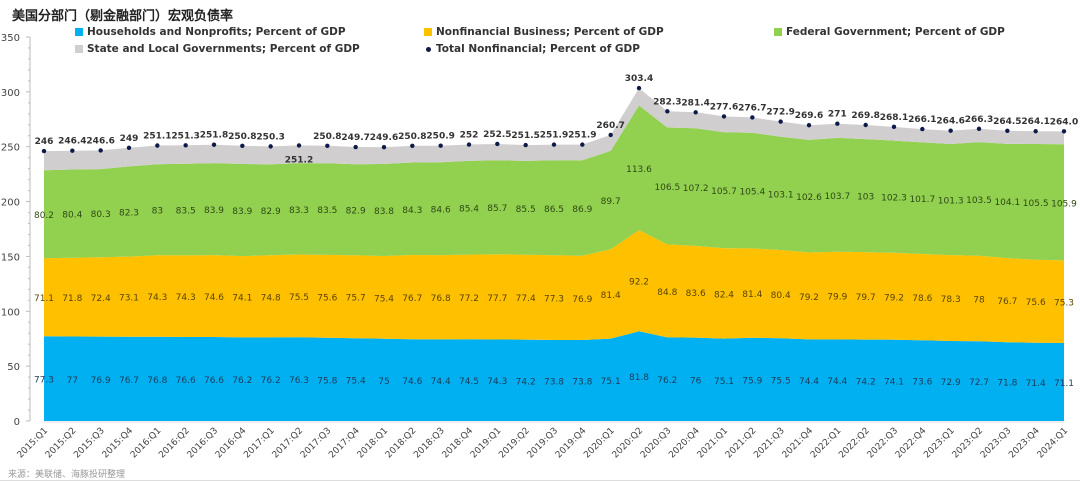  I want to click on data-label-households: 75.5, so click(781, 382).